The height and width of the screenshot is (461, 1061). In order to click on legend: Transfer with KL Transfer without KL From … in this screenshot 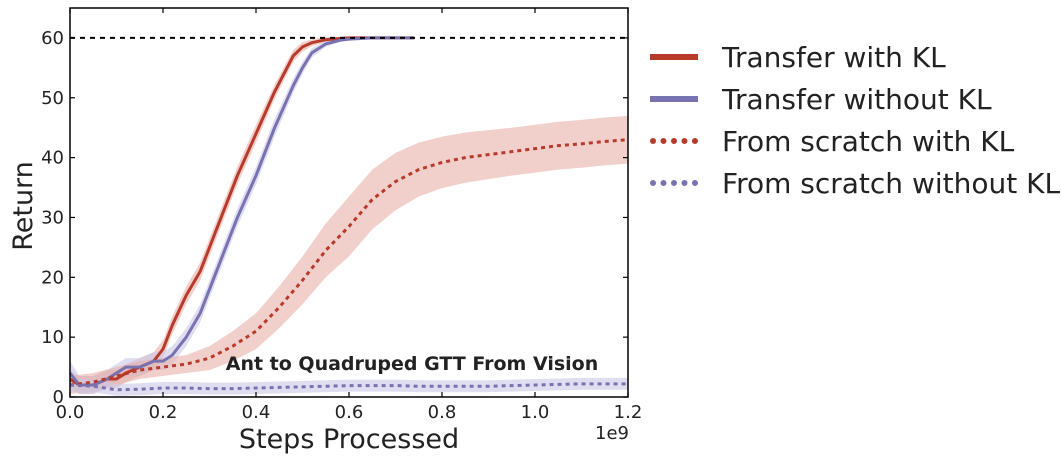, I will do `click(855, 120)`.